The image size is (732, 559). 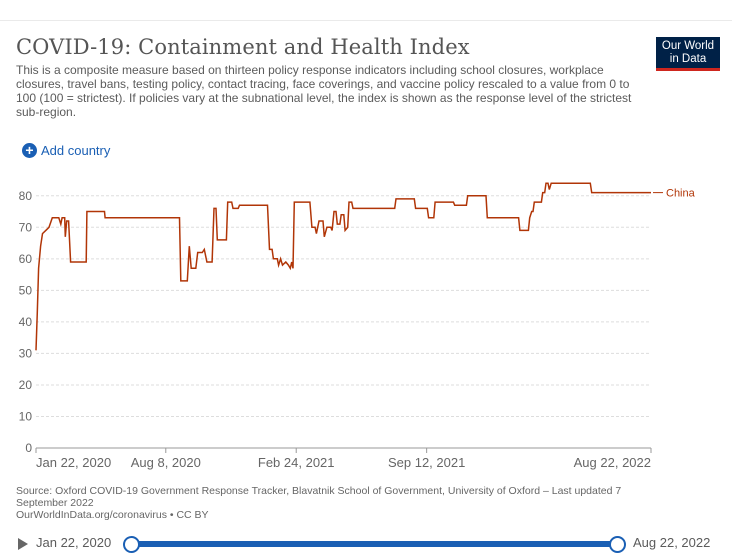 I want to click on add-country-button: + Add country, so click(x=66, y=150).